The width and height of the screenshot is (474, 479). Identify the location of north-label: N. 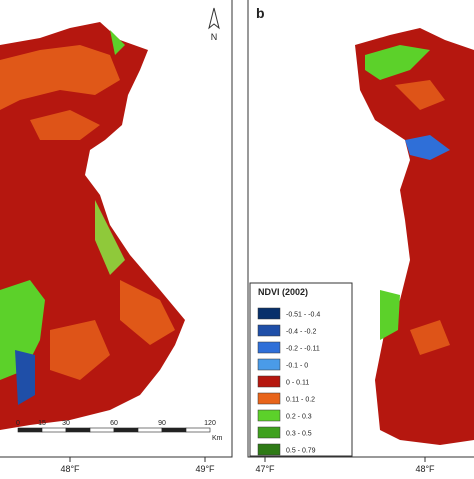
(214, 37).